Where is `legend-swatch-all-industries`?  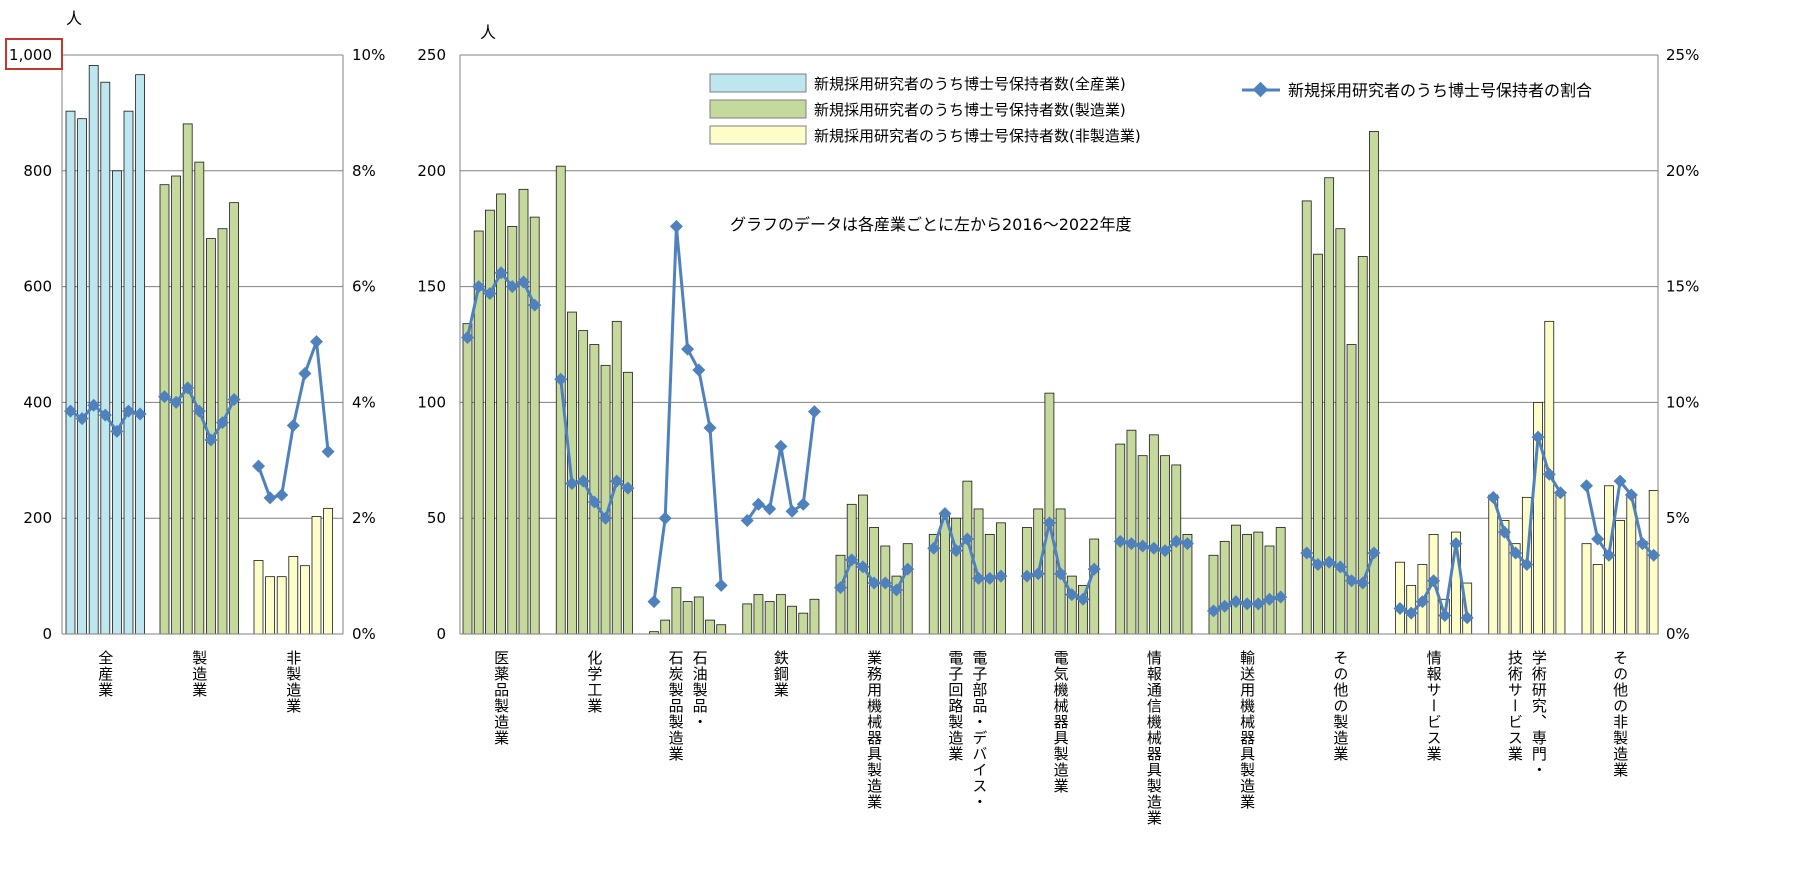 legend-swatch-all-industries is located at coordinates (758, 83).